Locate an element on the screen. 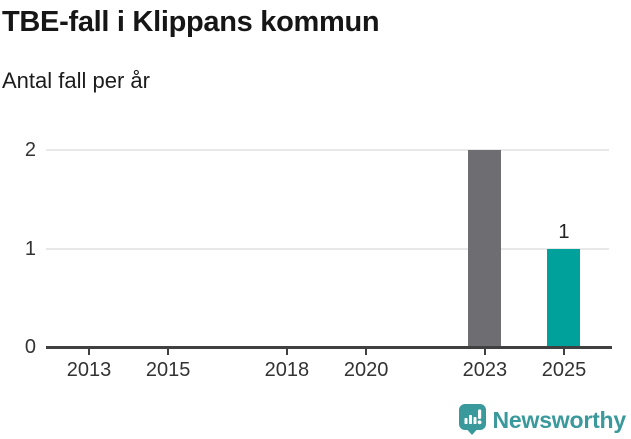 The image size is (631, 439). bar-2025 is located at coordinates (564, 297).